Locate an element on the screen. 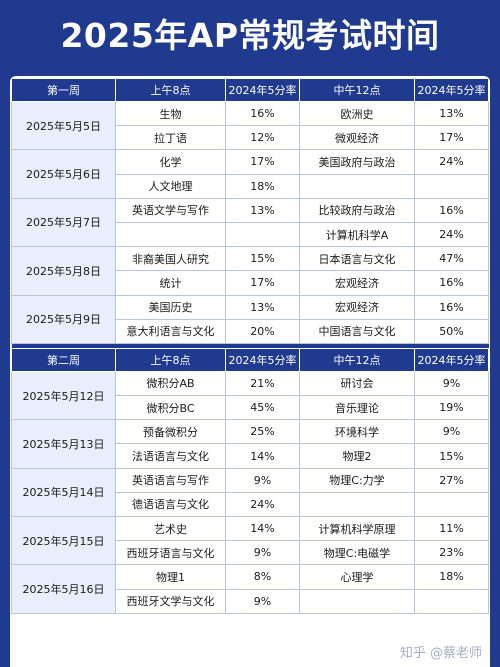 The image size is (500, 667). page-title: 2025年AP常规考试时间 is located at coordinates (250, 35).